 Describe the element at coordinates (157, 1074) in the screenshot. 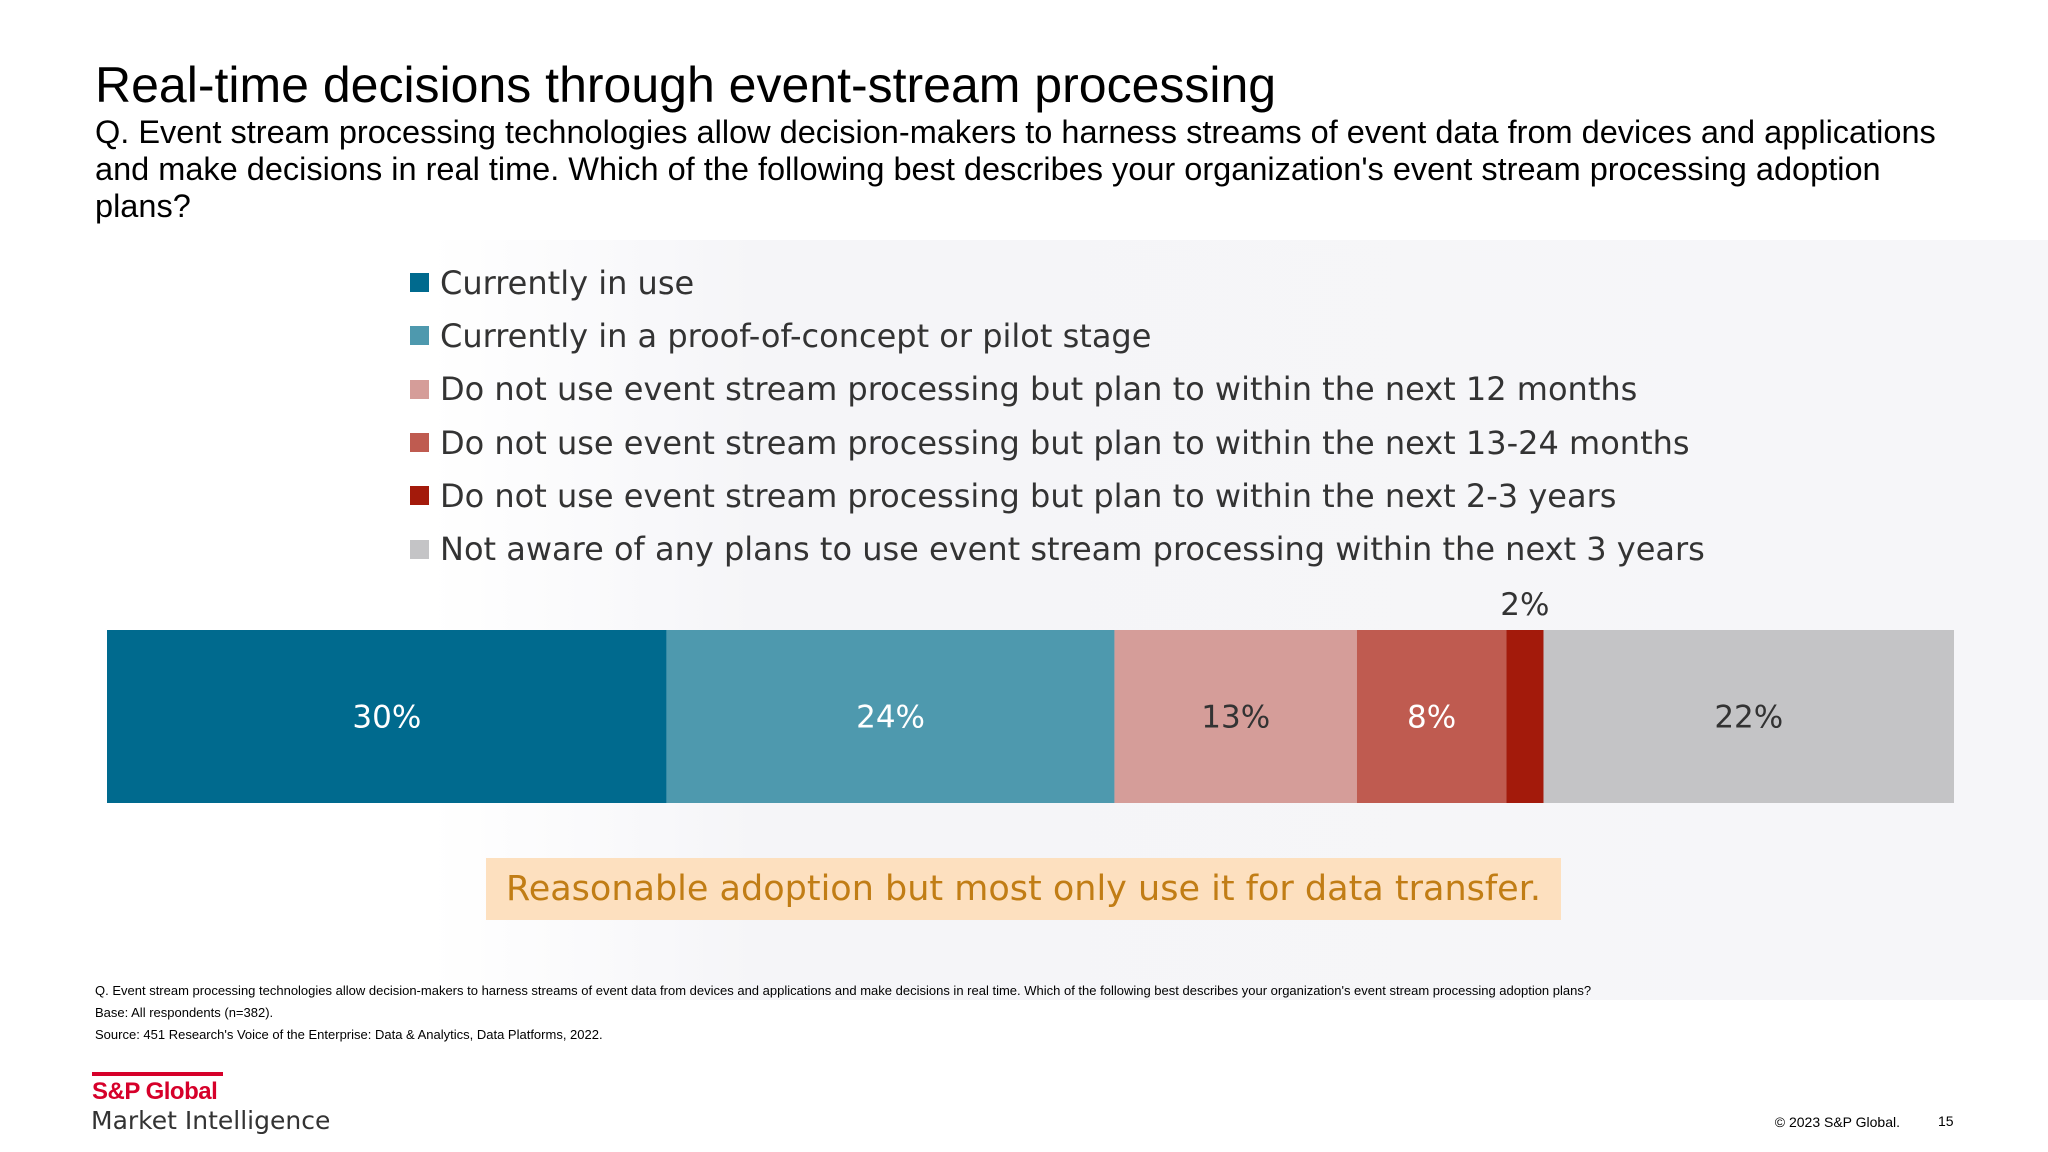

I see `logo-rule` at that location.